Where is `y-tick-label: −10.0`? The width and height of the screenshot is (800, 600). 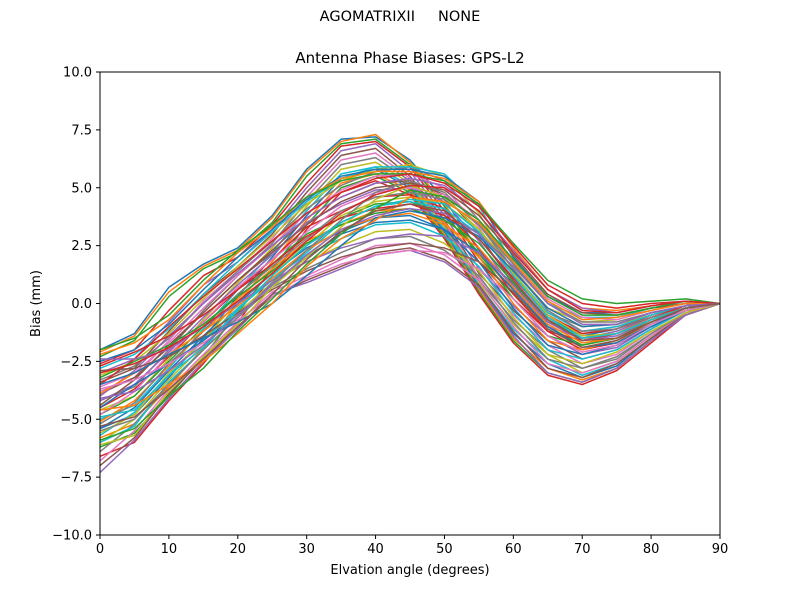 y-tick-label: −10.0 is located at coordinates (72, 536).